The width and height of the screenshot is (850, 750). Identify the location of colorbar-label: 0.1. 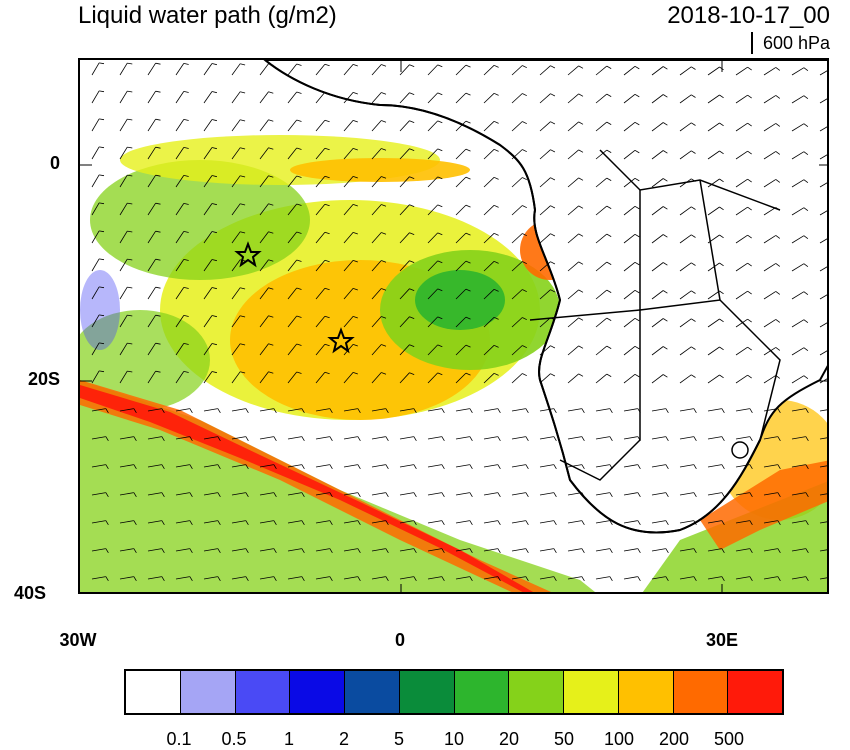
(179, 739).